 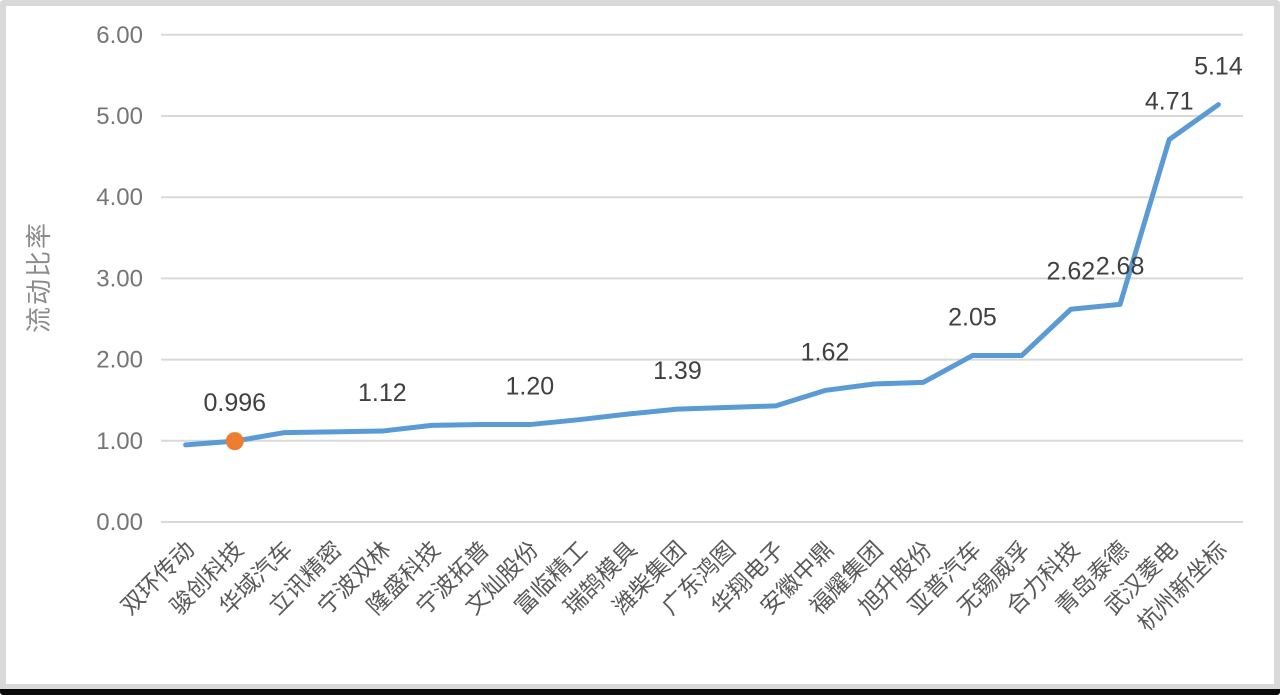 What do you see at coordinates (234, 403) in the screenshot?
I see `data-label: 0.996` at bounding box center [234, 403].